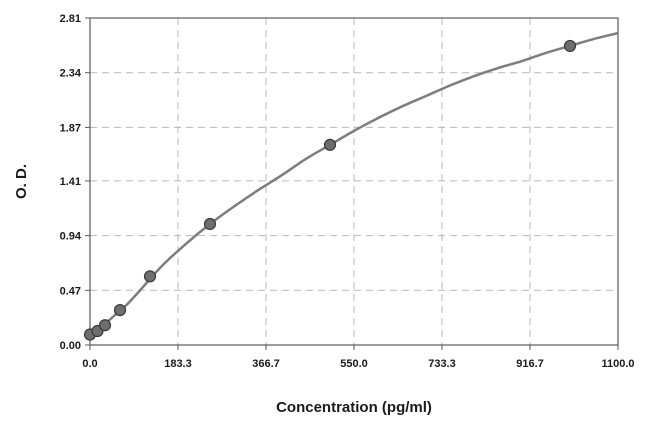 Image resolution: width=650 pixels, height=427 pixels. I want to click on x-tick-label: 0.0, so click(89, 364).